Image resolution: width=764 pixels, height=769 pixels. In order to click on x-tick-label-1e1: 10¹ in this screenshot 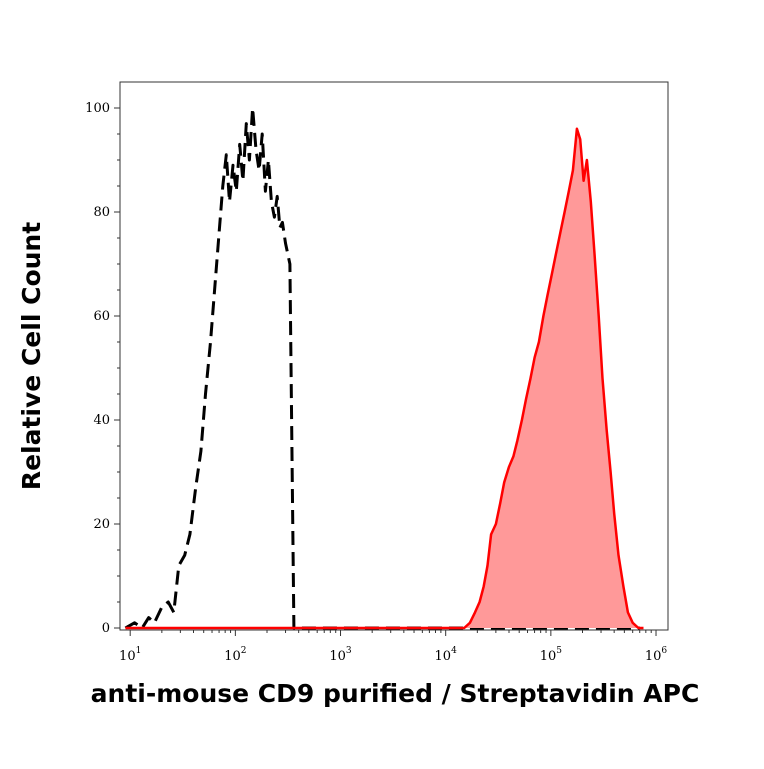, I will do `click(130, 655)`.